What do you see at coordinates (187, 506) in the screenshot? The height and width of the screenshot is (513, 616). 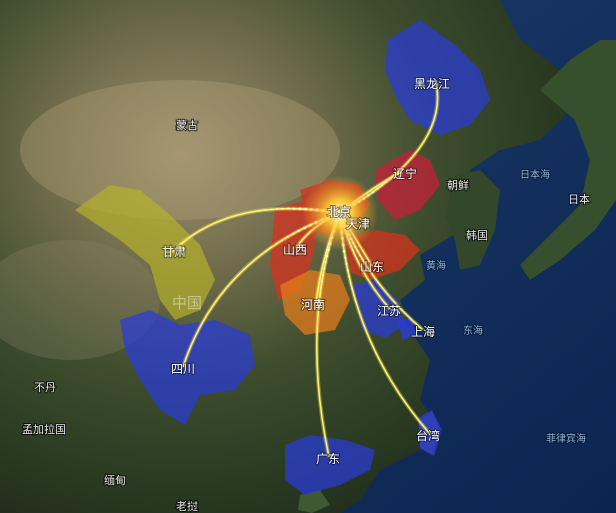 I see `label-laos: 老挝` at bounding box center [187, 506].